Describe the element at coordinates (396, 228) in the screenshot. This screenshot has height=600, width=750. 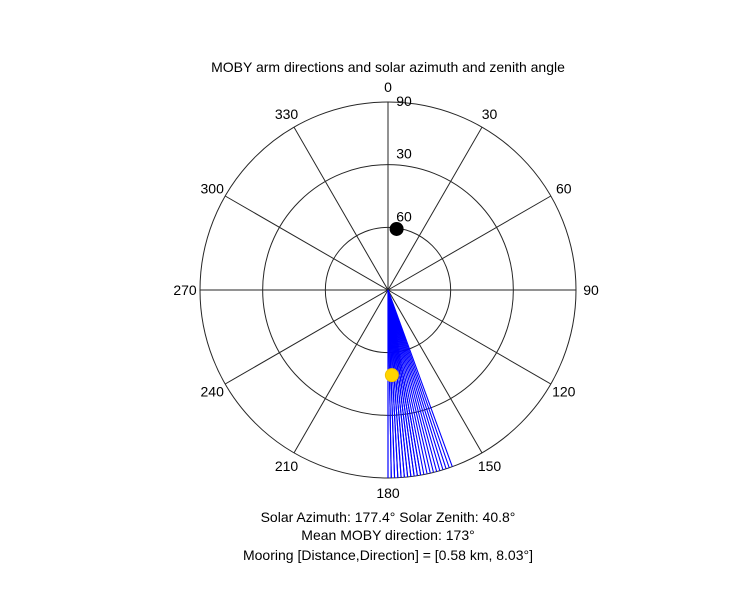
I see `mooring-marker` at that location.